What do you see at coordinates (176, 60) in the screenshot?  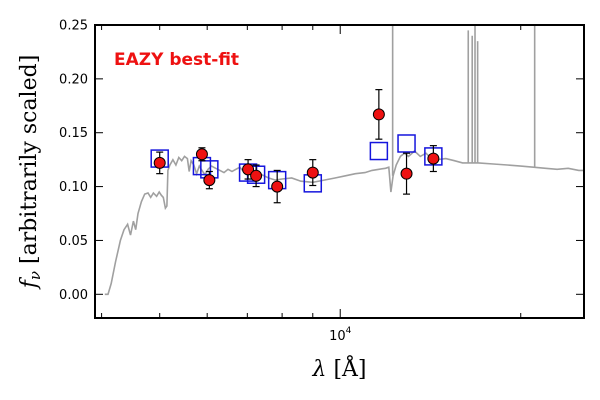 I see `fit-annotation: EAZY best-fit` at bounding box center [176, 60].